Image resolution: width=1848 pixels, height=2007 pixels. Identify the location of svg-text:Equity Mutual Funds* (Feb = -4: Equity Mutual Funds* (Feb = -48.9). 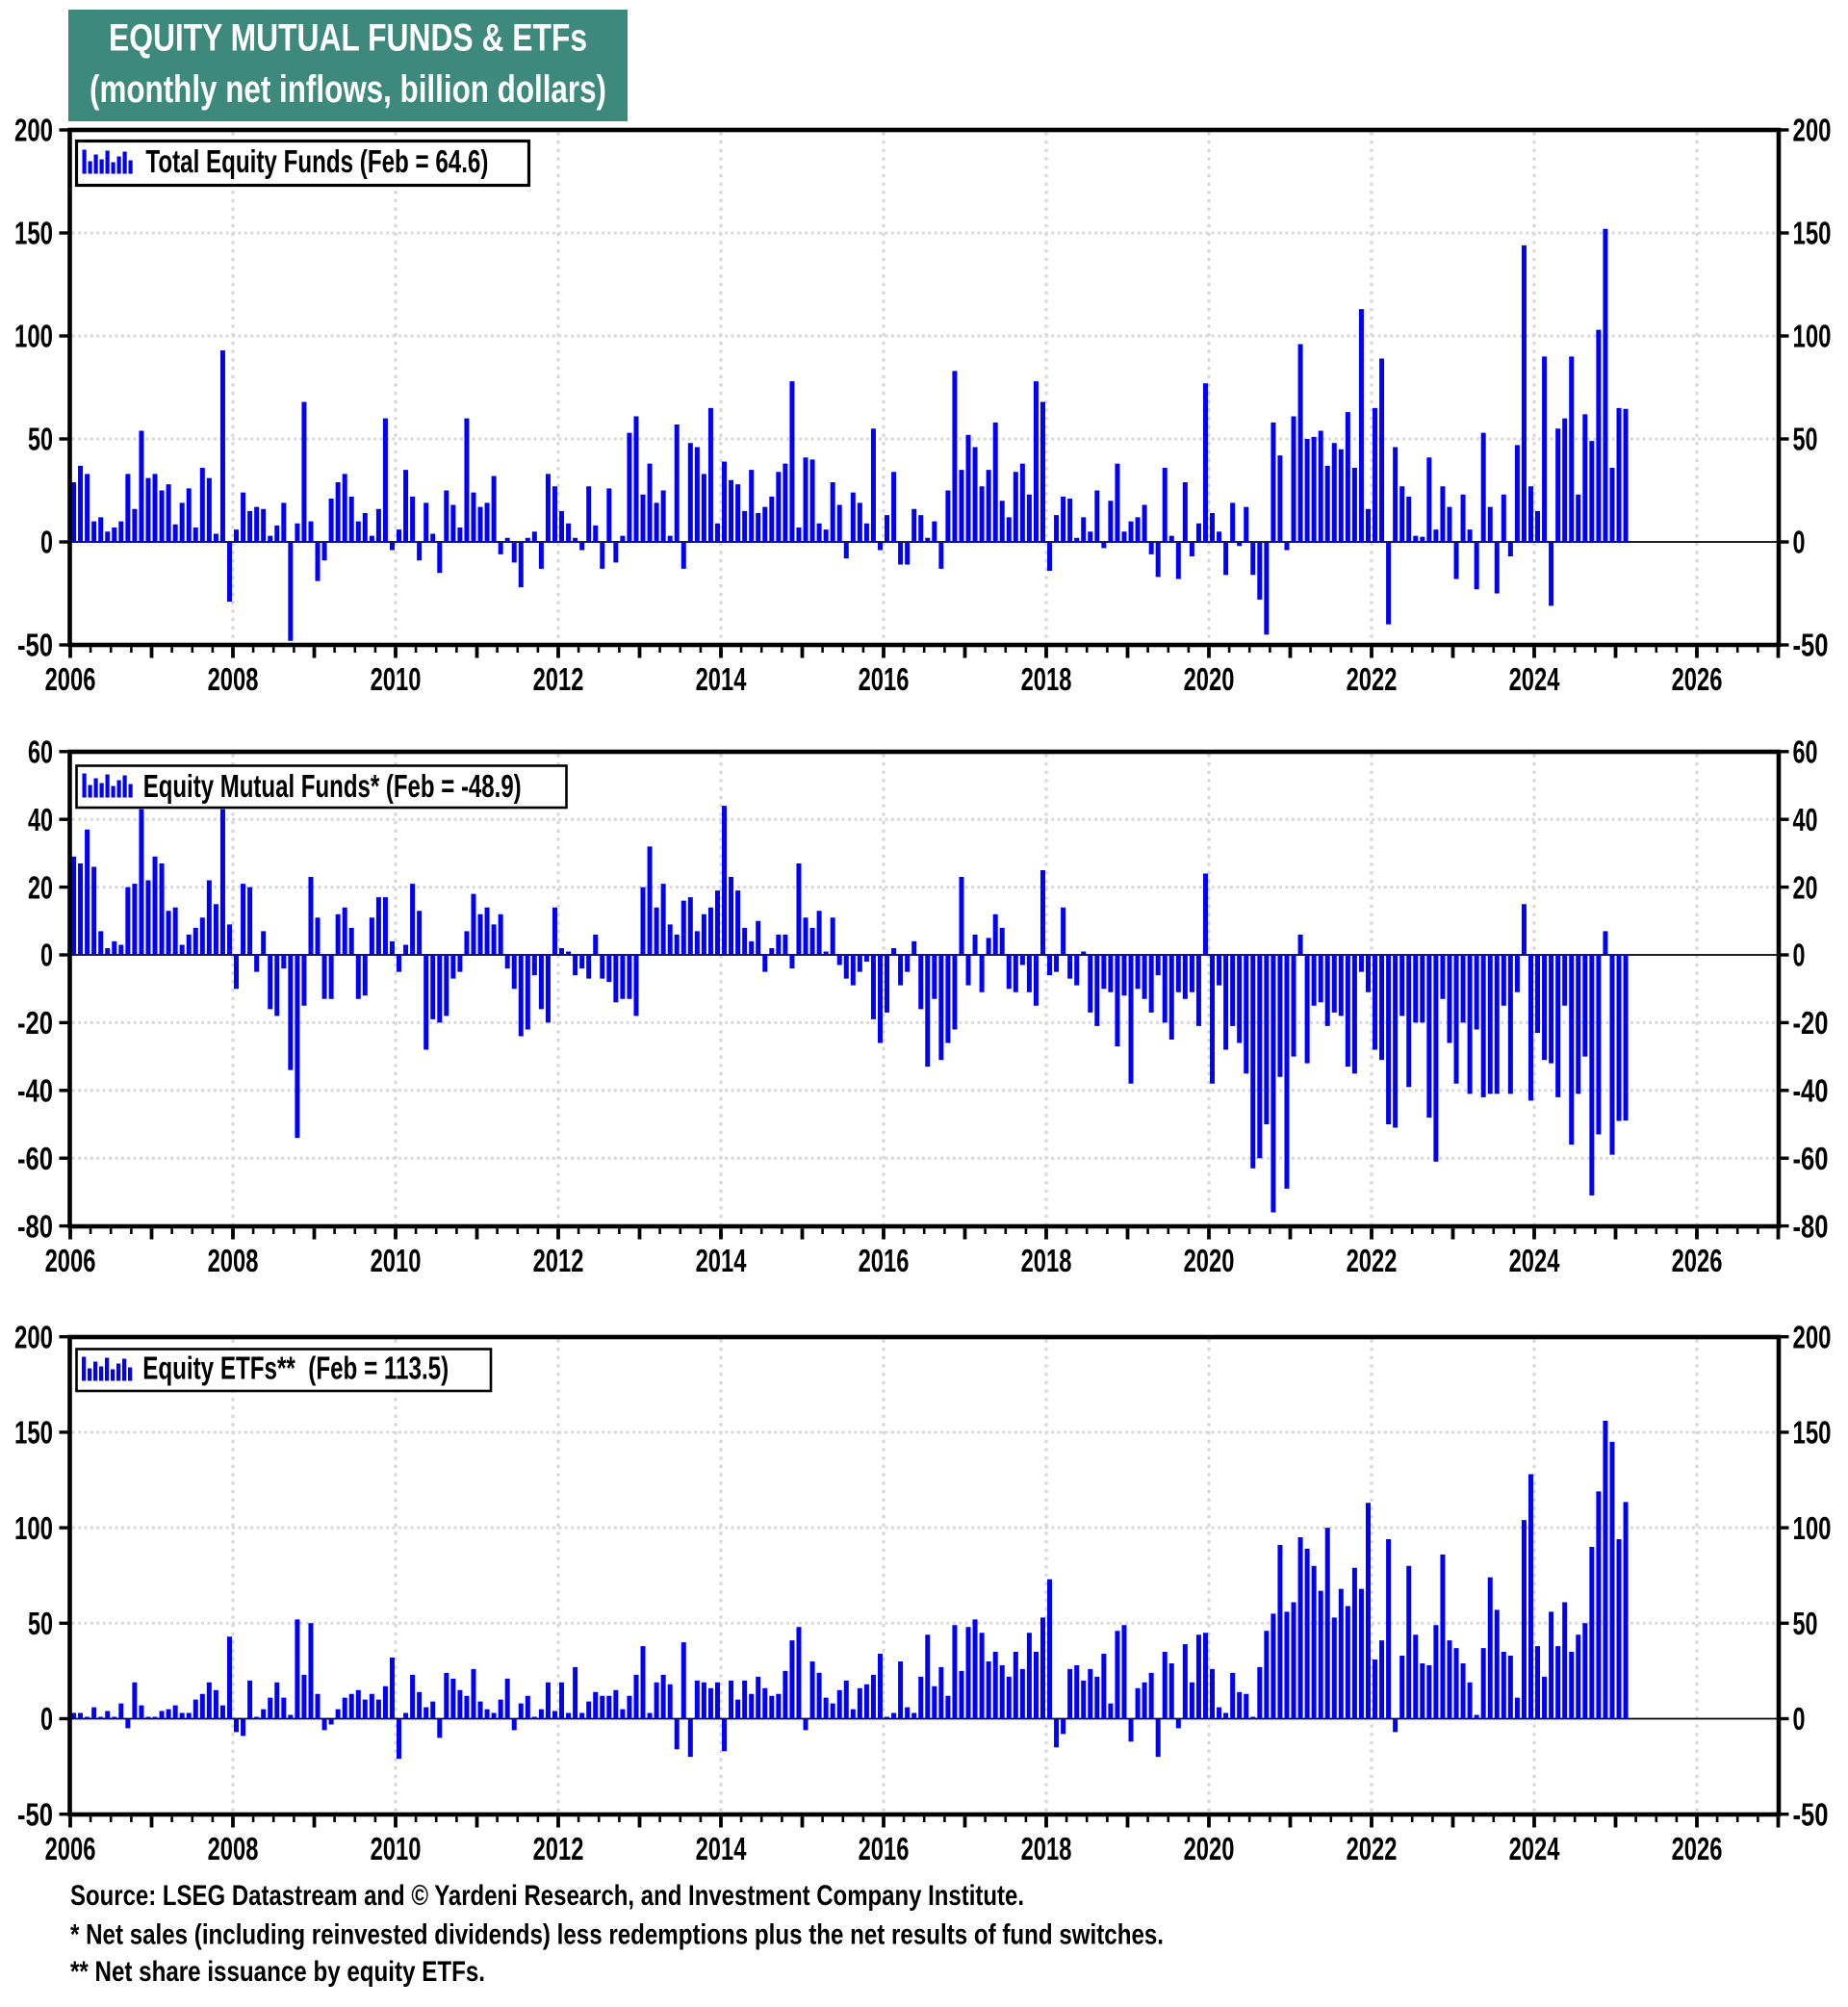
(332, 786).